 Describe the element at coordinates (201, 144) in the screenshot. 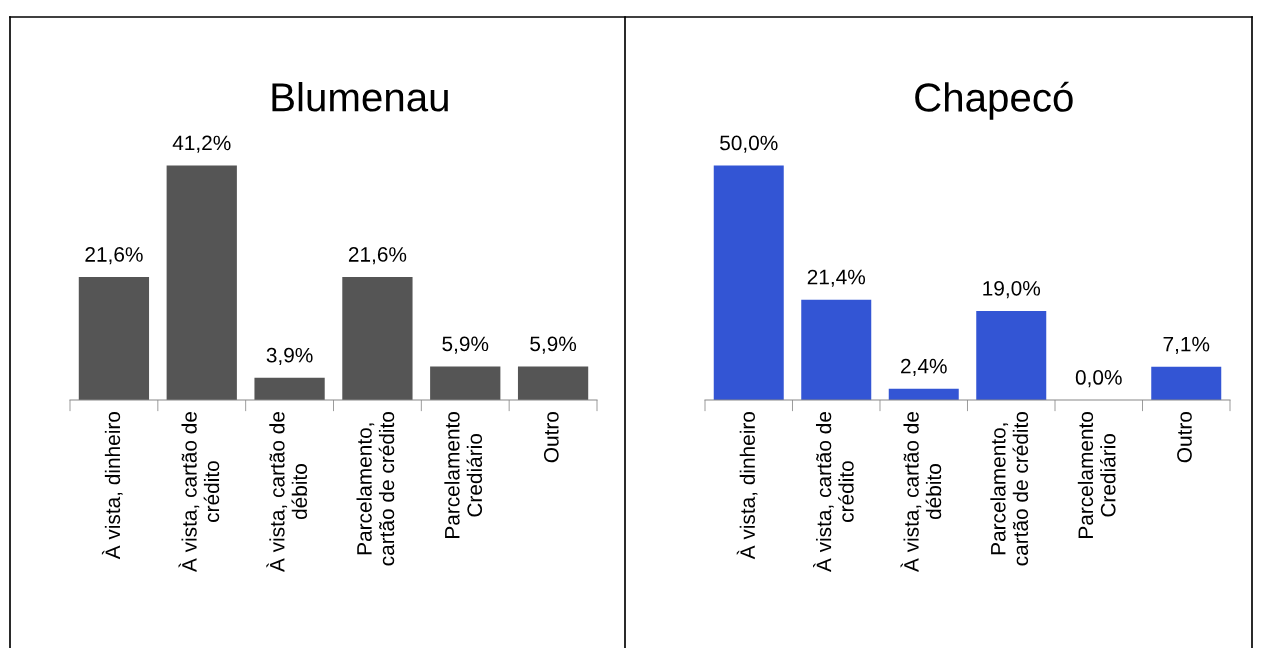

I see `data-label: 41,2%` at that location.